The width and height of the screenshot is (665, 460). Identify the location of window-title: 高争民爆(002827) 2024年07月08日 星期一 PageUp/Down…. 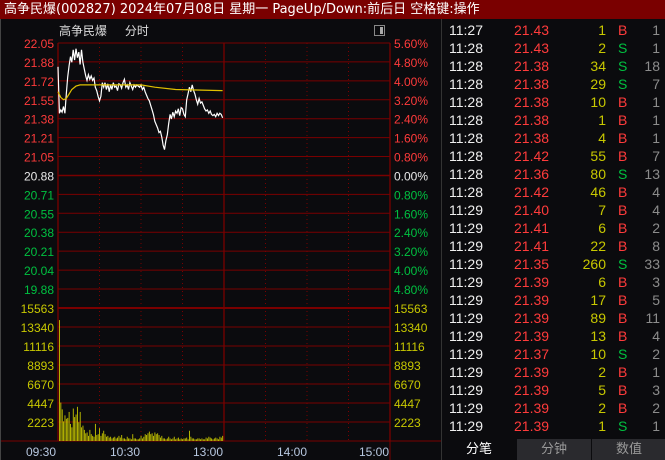
(332, 9).